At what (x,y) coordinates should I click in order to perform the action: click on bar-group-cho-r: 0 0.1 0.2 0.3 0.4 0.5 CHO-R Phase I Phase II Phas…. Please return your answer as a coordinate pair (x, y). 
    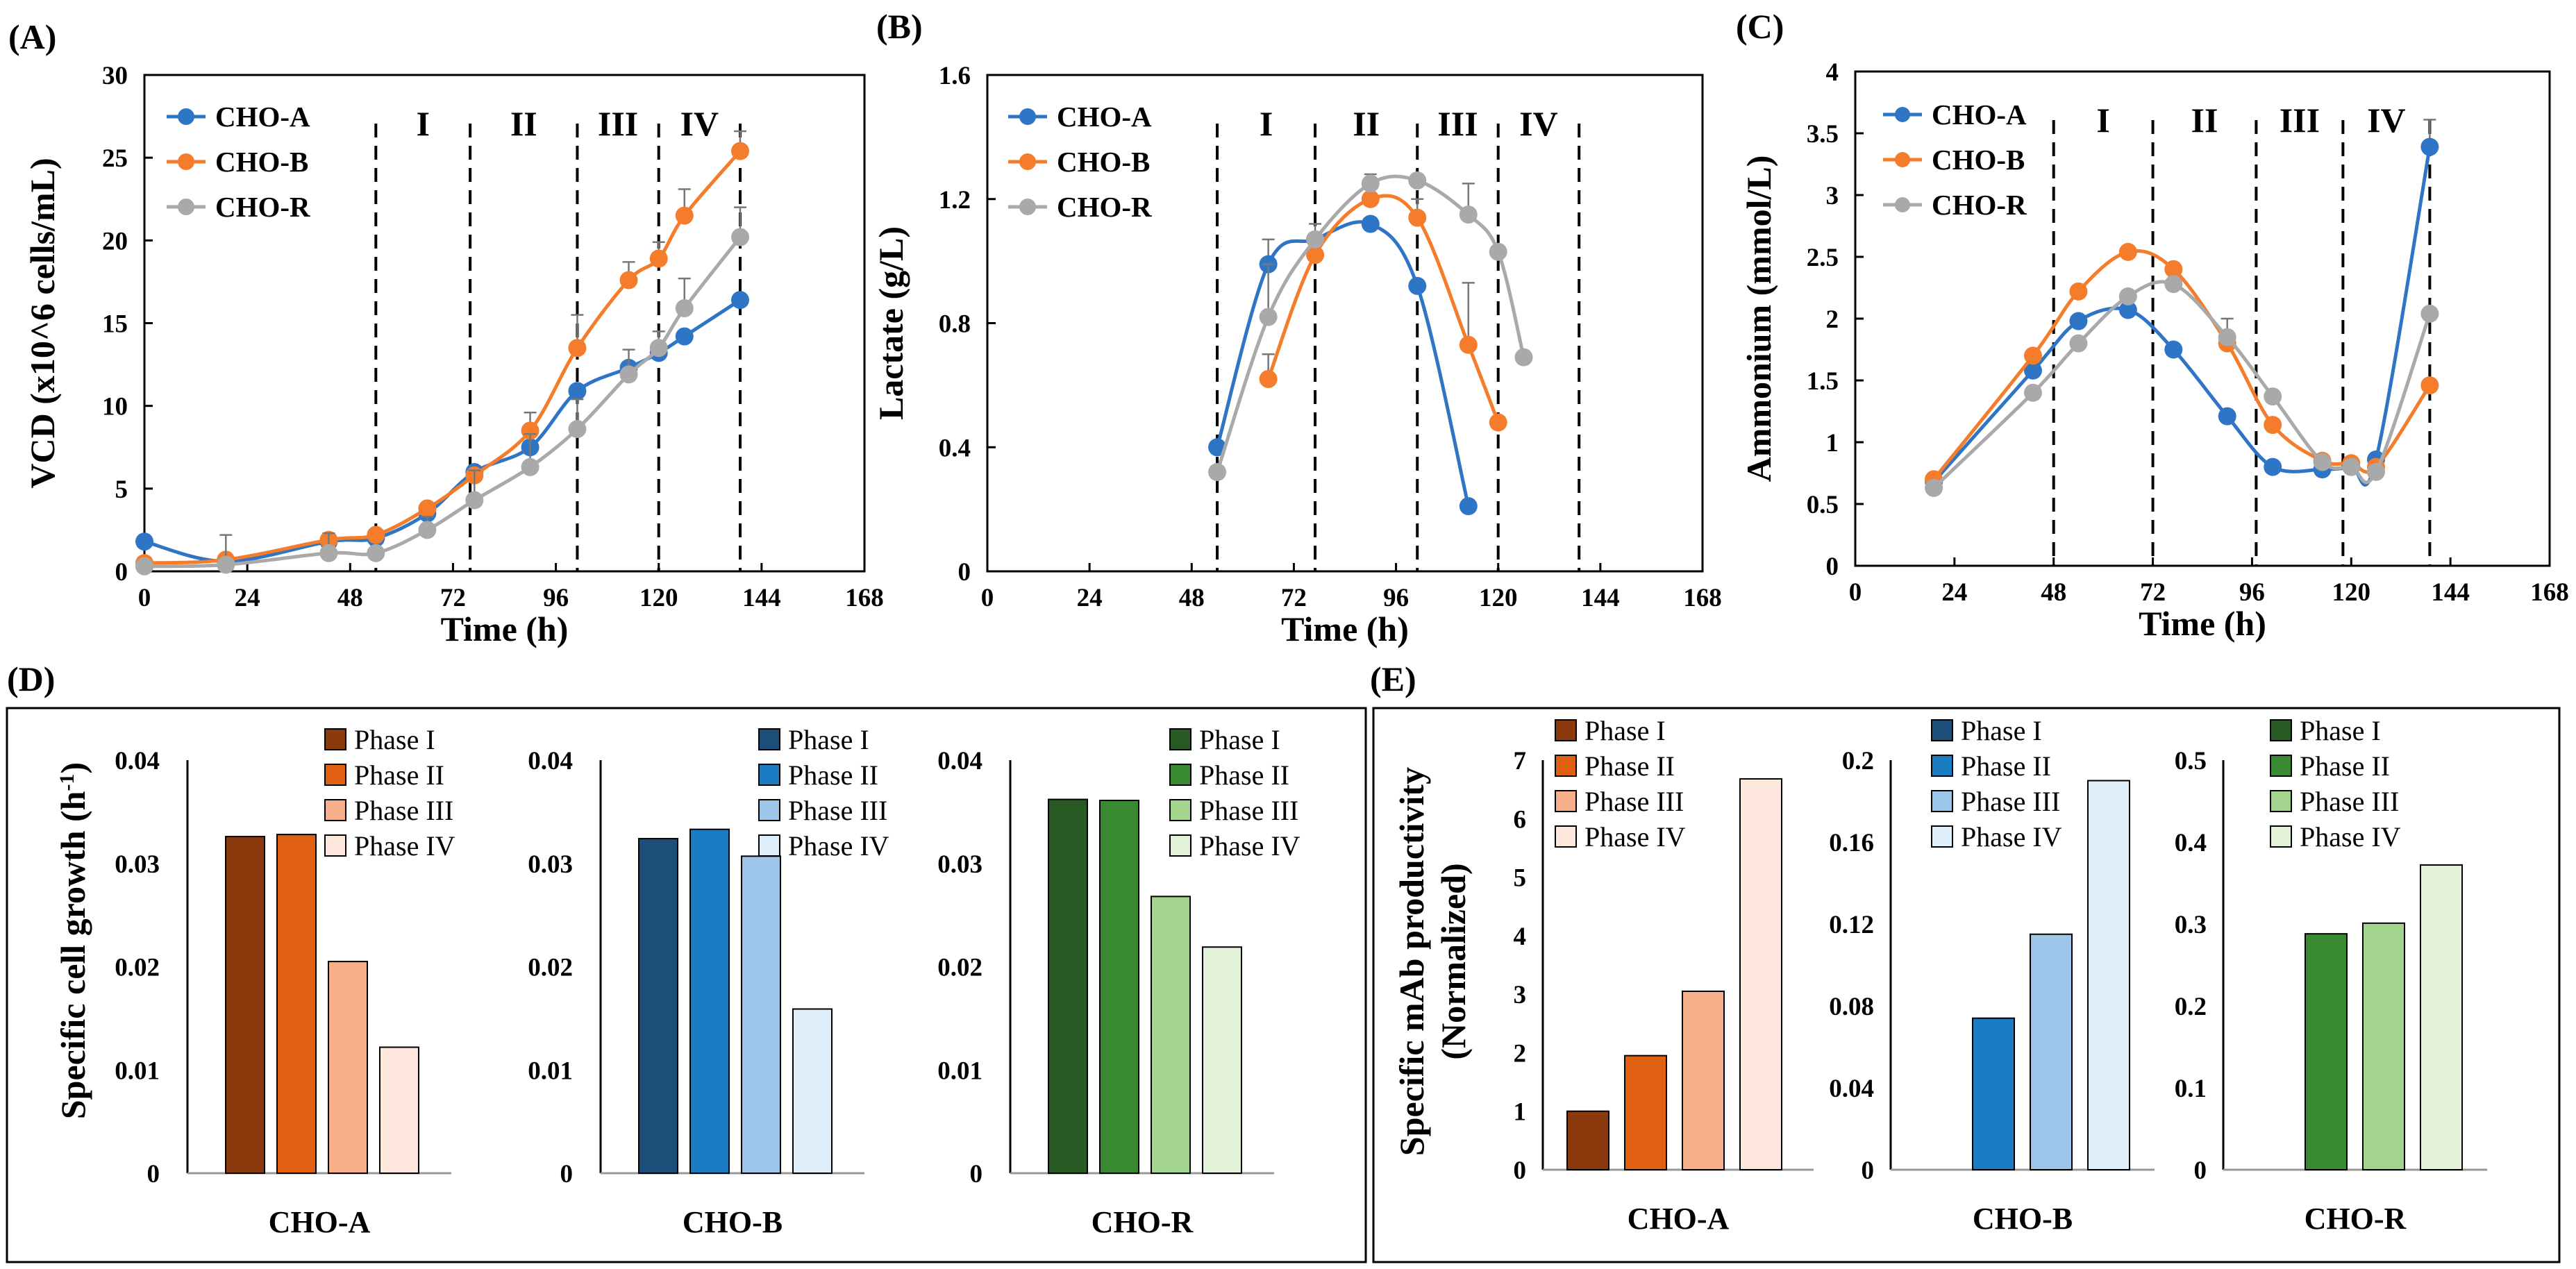
    Looking at the image, I should click on (2331, 975).